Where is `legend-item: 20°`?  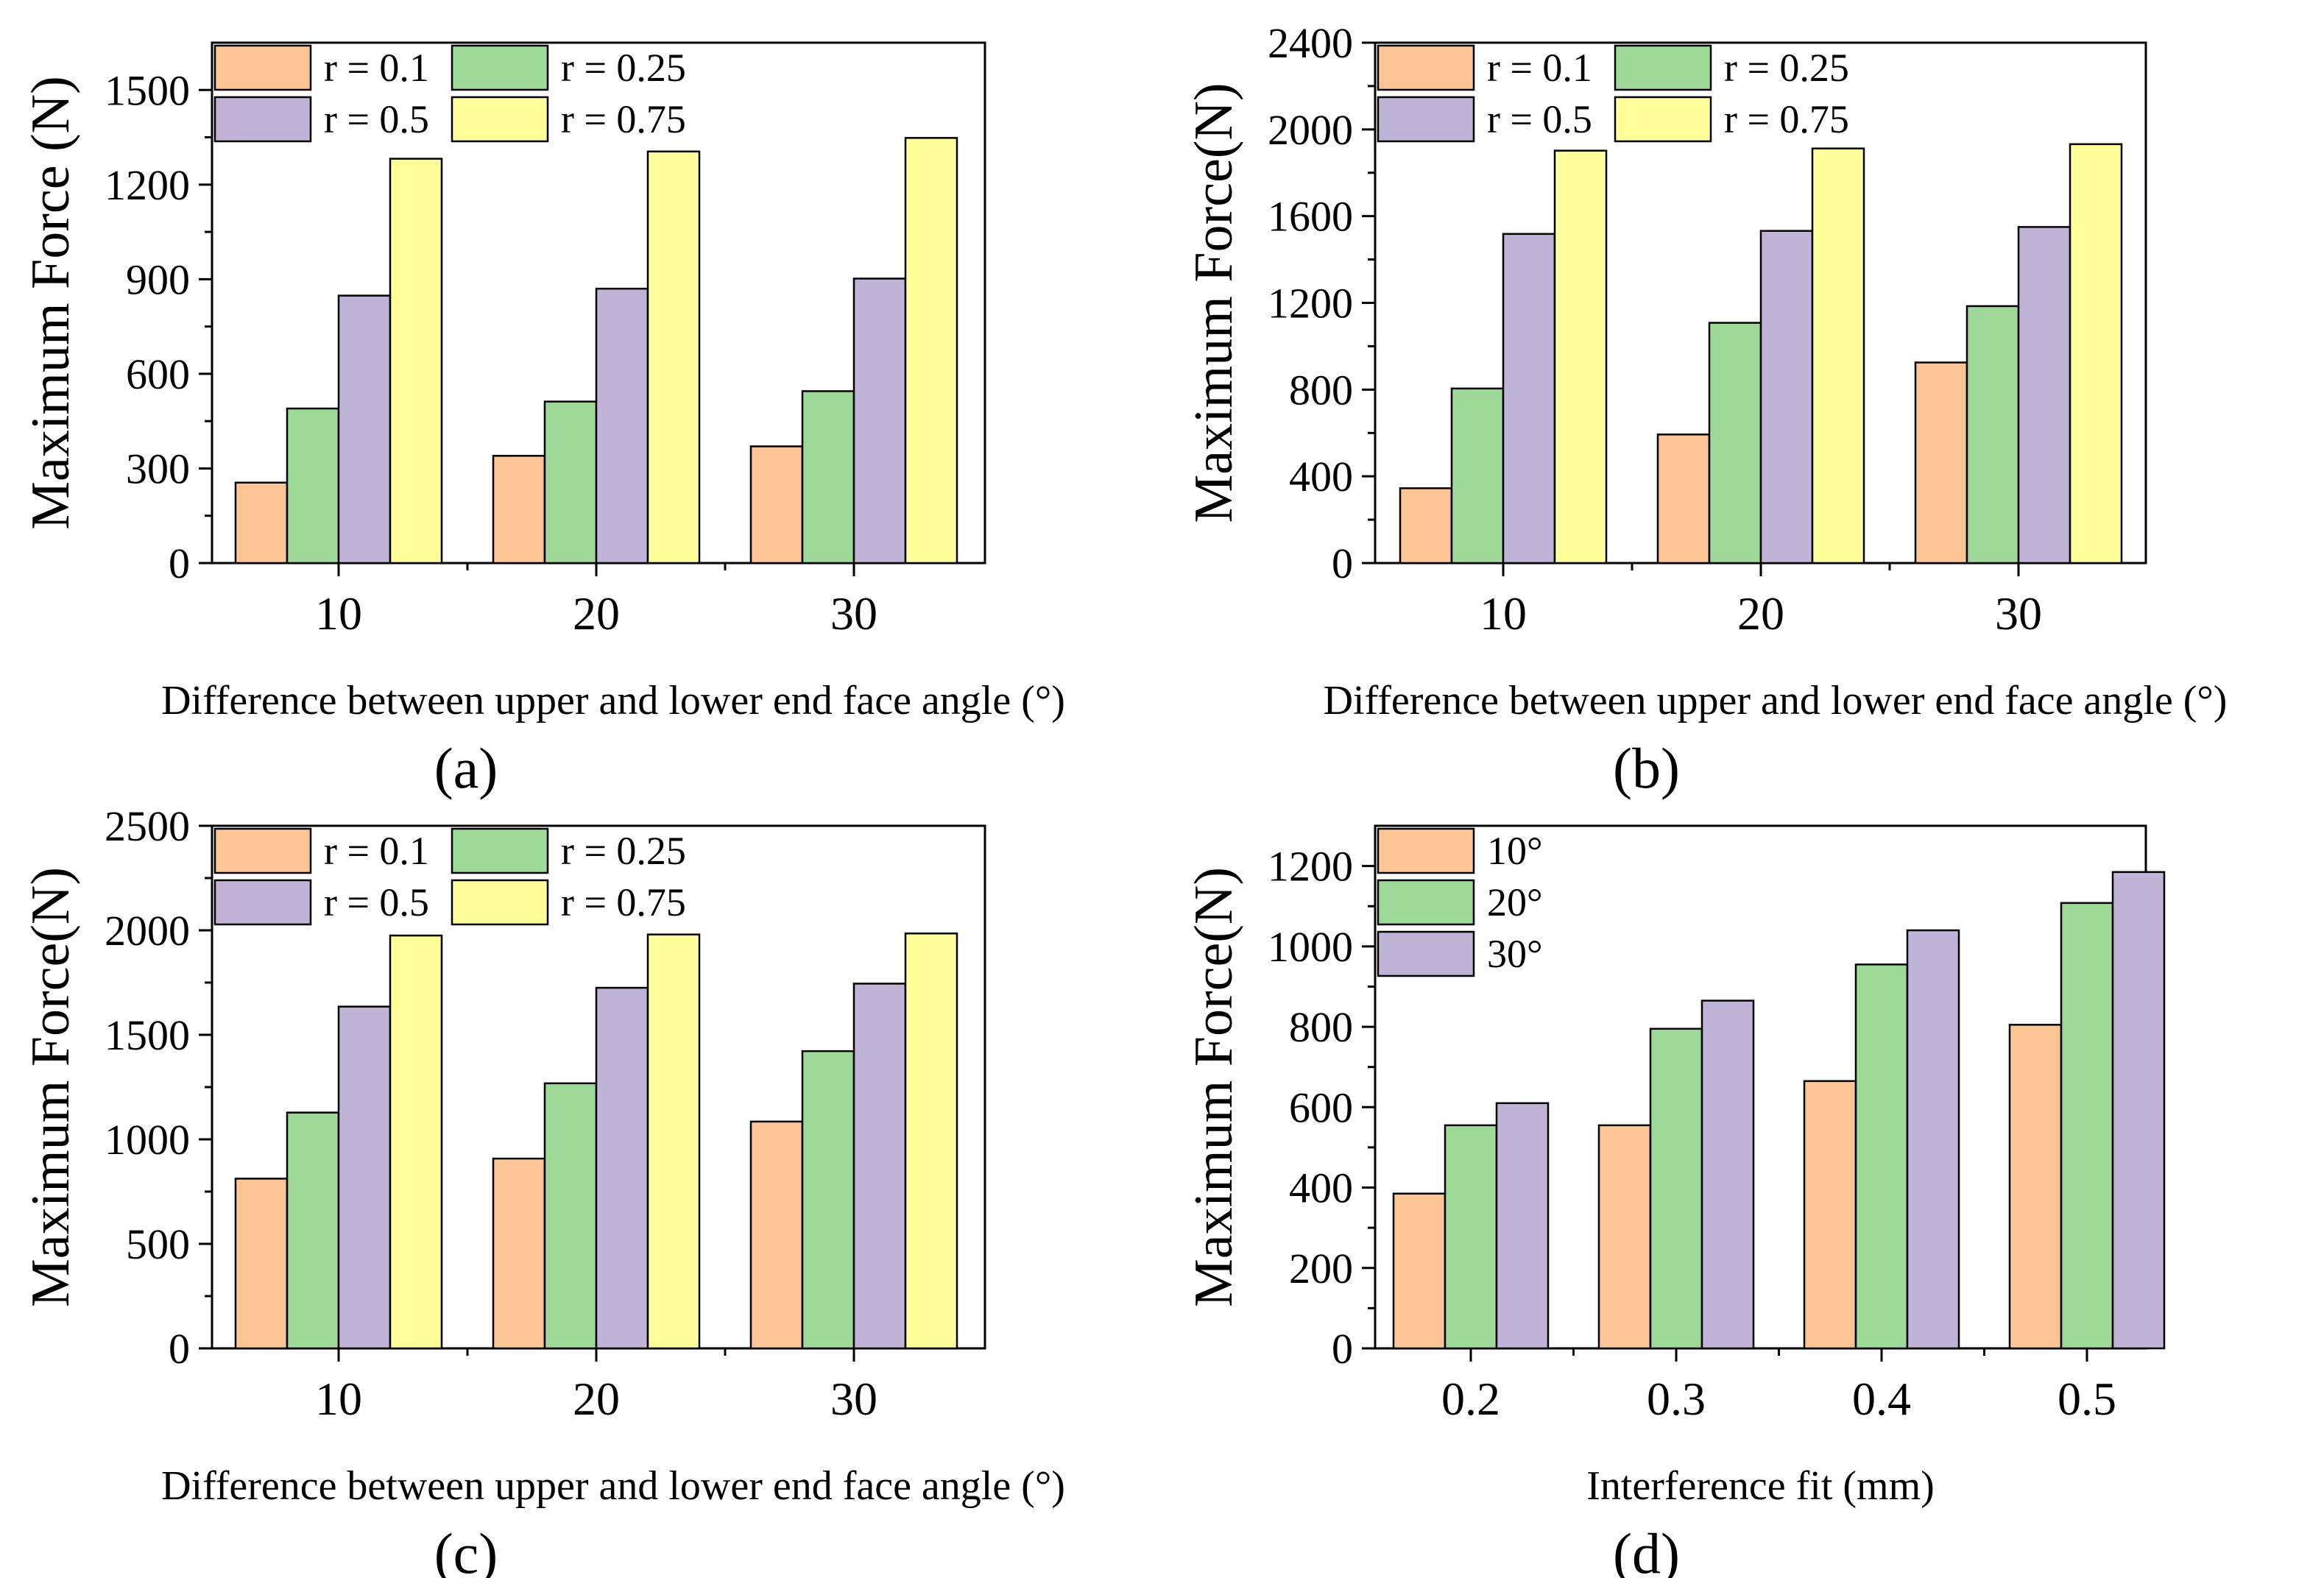 legend-item: 20° is located at coordinates (1460, 902).